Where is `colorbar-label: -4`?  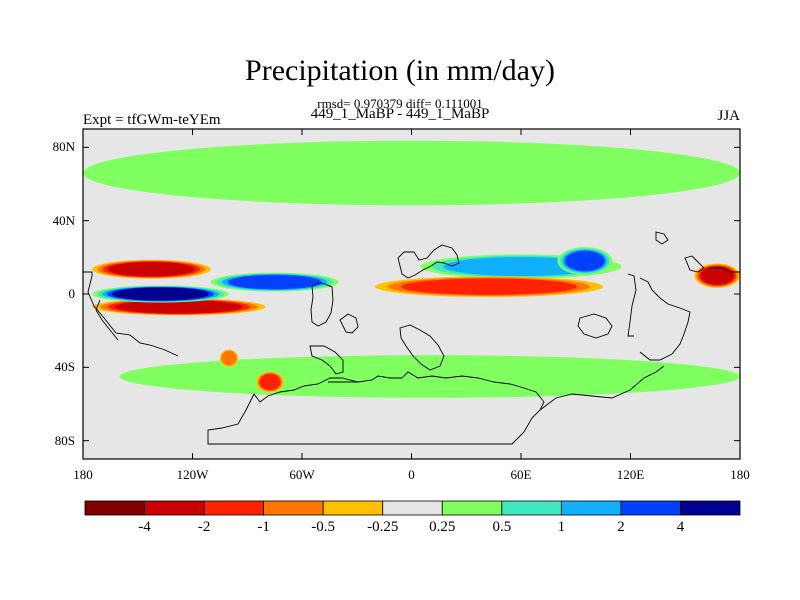 colorbar-label: -4 is located at coordinates (144, 527).